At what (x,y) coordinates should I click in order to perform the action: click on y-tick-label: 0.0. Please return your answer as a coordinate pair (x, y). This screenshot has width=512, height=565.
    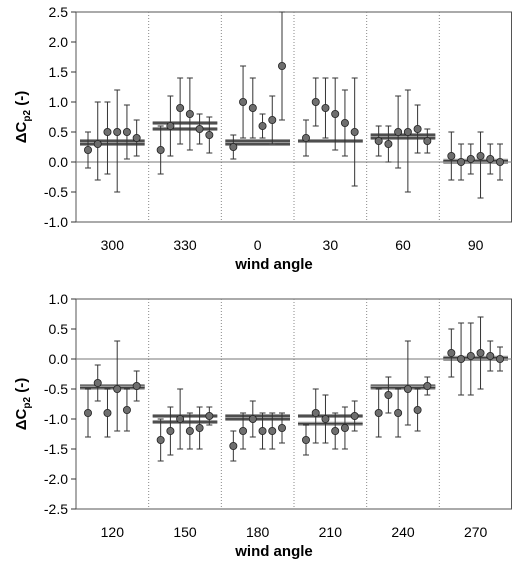
    Looking at the image, I should click on (59, 162).